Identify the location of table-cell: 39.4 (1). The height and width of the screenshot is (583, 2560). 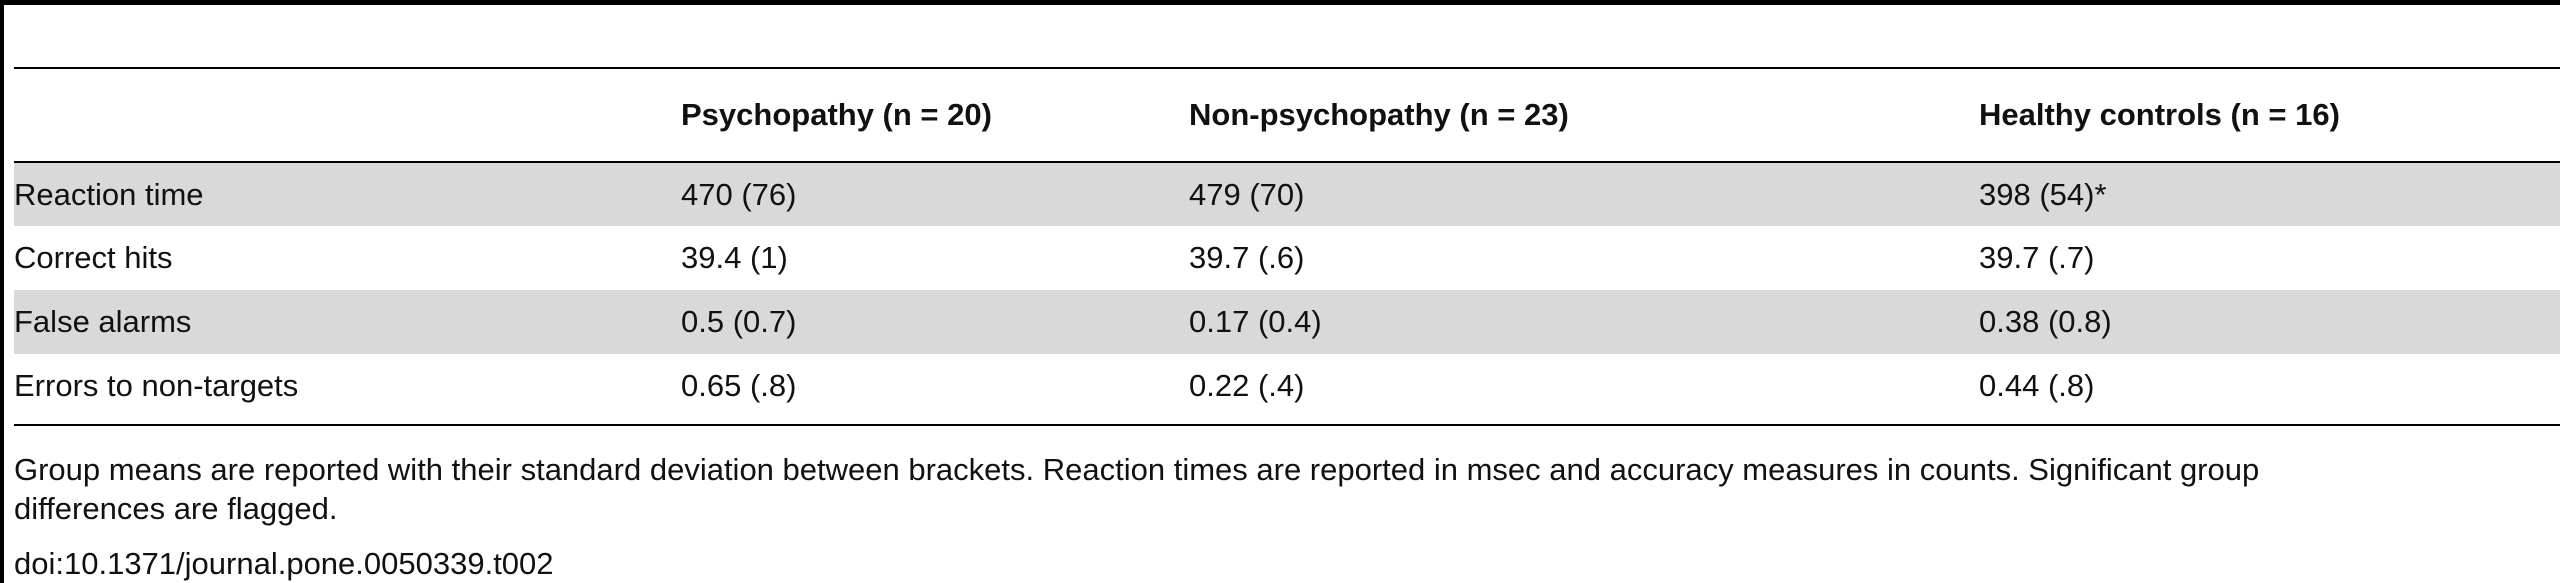
(734, 257).